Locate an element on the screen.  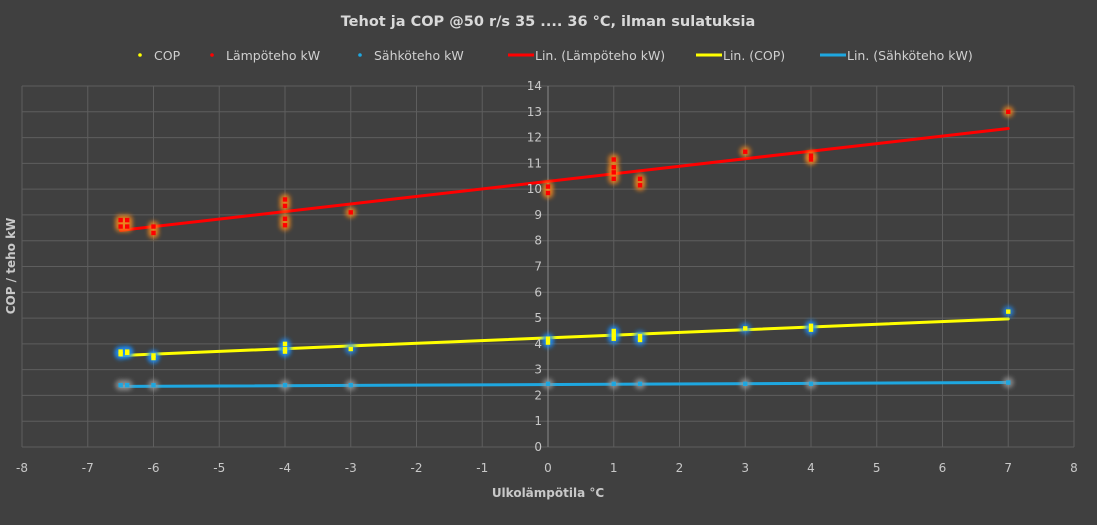
y-axis-title: COP / teho kW is located at coordinates (11, 266).